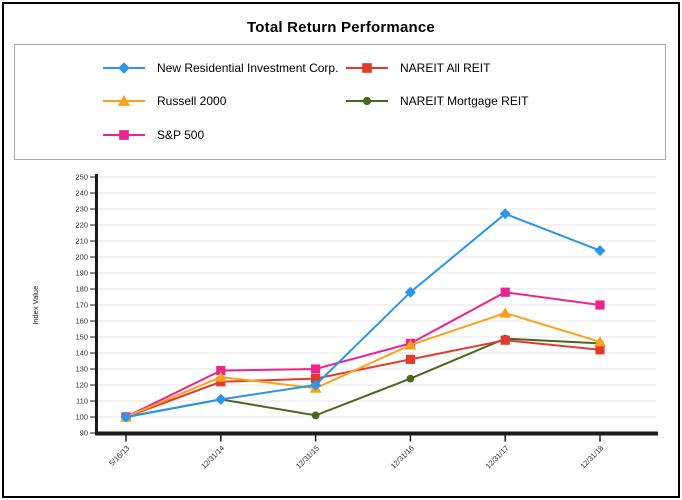 This screenshot has width=682, height=500. Describe the element at coordinates (81, 289) in the screenshot. I see `y-tick-label: 180` at that location.